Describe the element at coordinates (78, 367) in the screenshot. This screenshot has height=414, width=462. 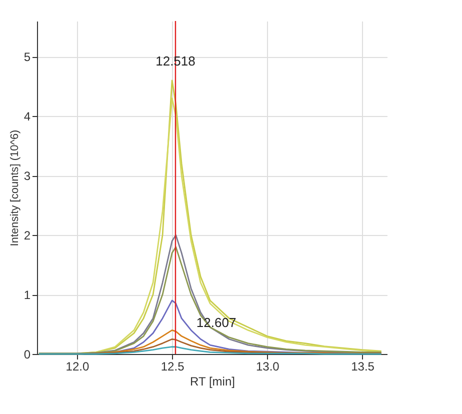
I see `x-tick-label: 12.0` at that location.